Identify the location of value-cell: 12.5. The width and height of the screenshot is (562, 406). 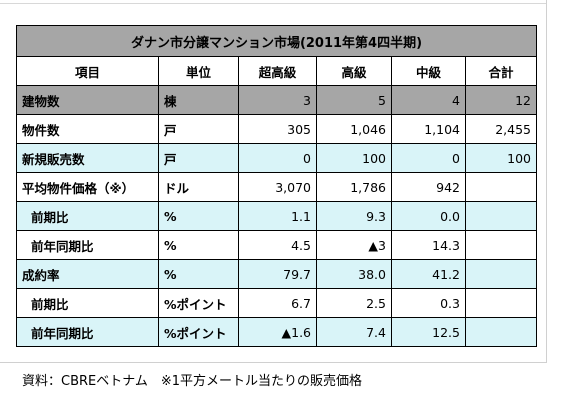
(428, 332).